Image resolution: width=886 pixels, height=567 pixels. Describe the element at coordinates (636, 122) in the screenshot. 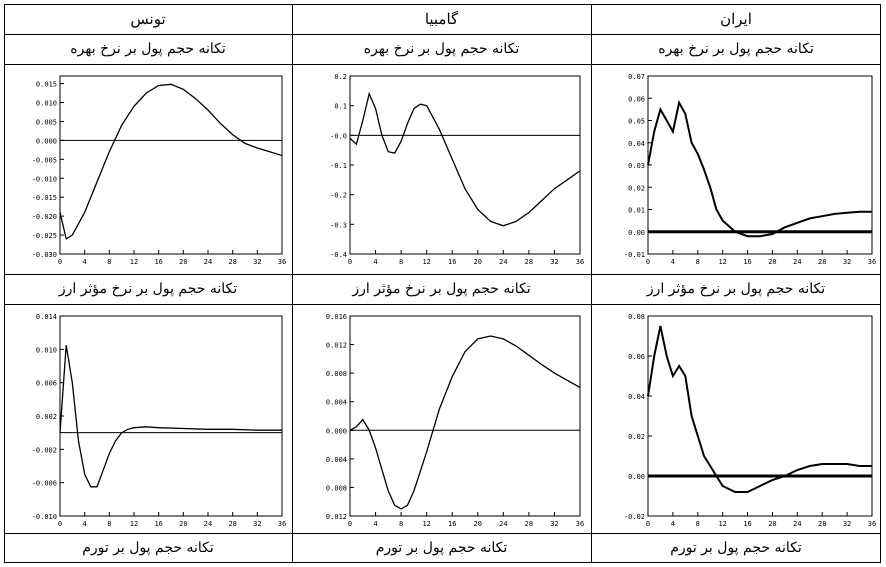

I see `y-tick-label: 0.05` at that location.